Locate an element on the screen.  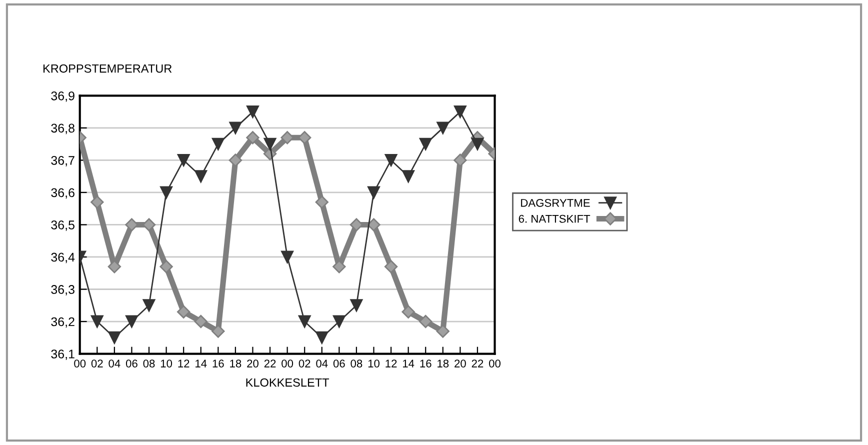
y-tick-label: 36,8 is located at coordinates (62, 129).